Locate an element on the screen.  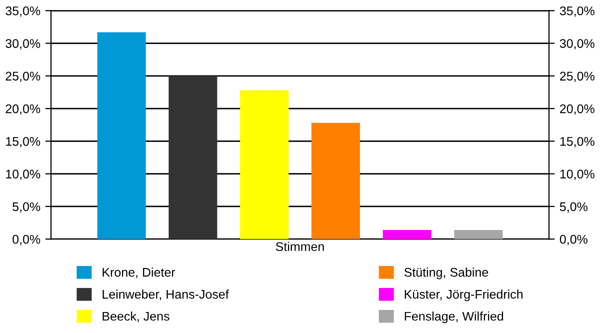
y-tick-label: 5,0% is located at coordinates (26, 207).